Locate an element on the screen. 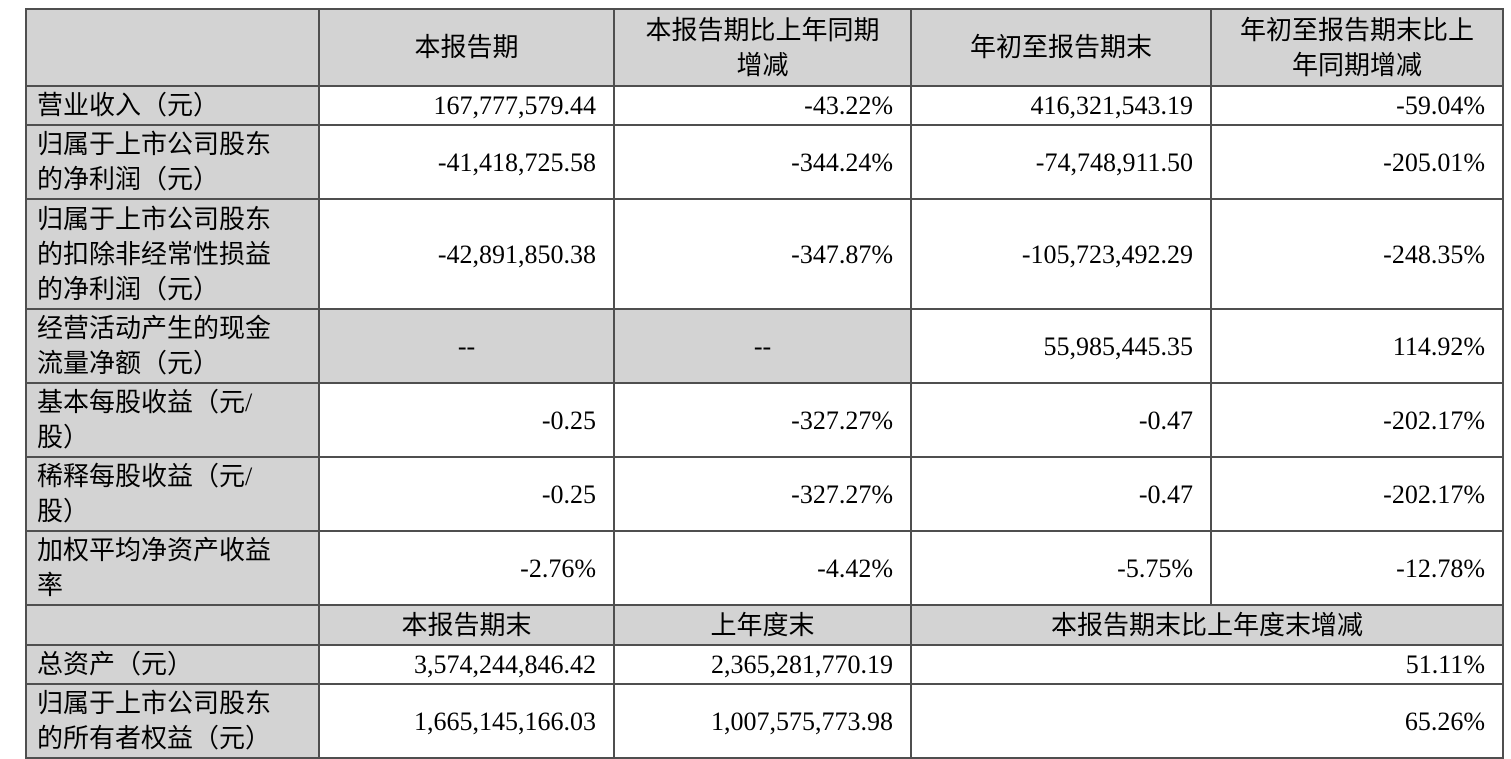  cell-ytd-yoy: -59.04% is located at coordinates (1357, 105).